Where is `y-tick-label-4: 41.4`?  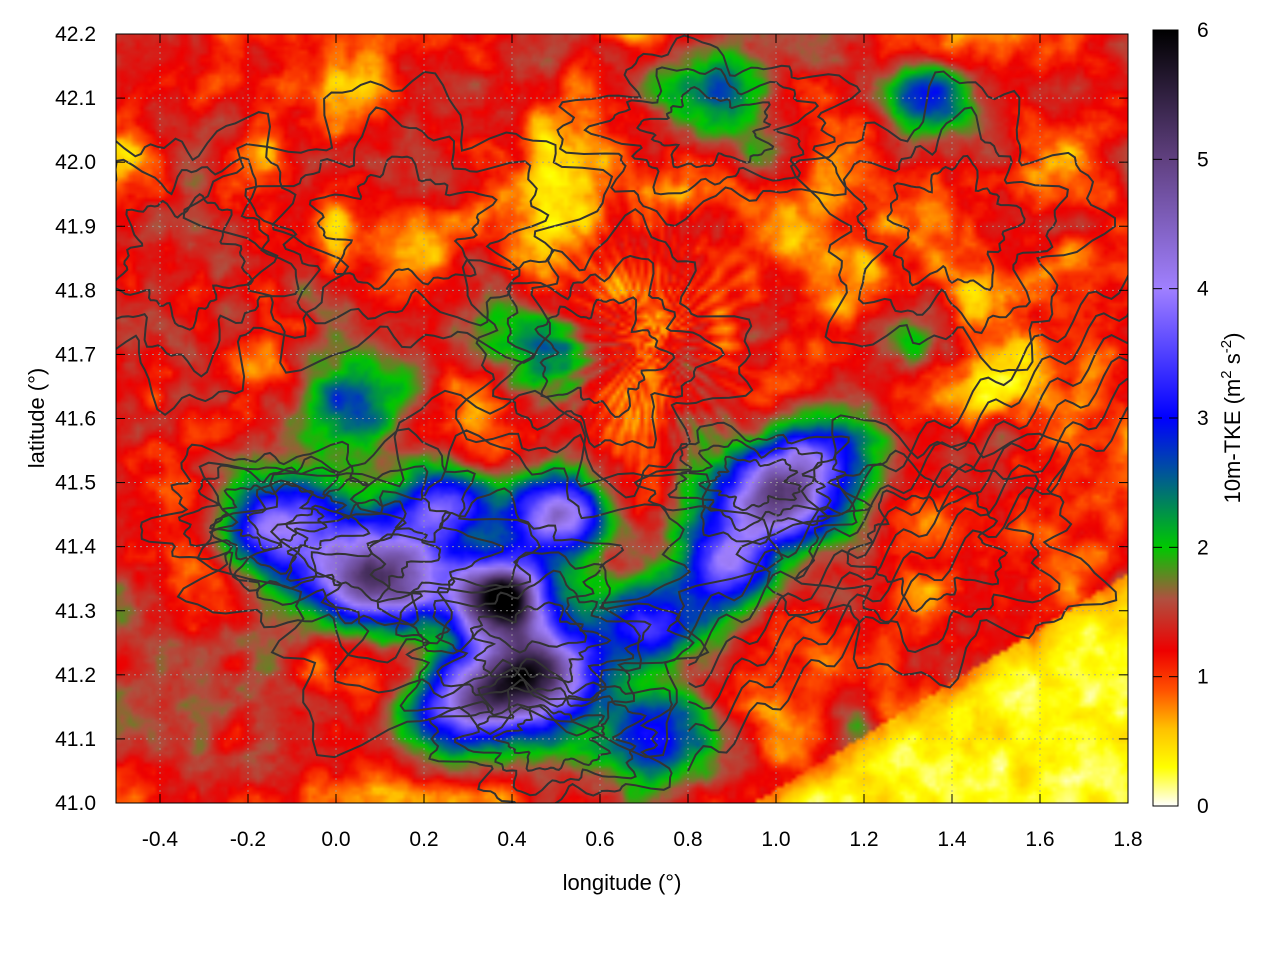 y-tick-label-4: 41.4 is located at coordinates (75, 547).